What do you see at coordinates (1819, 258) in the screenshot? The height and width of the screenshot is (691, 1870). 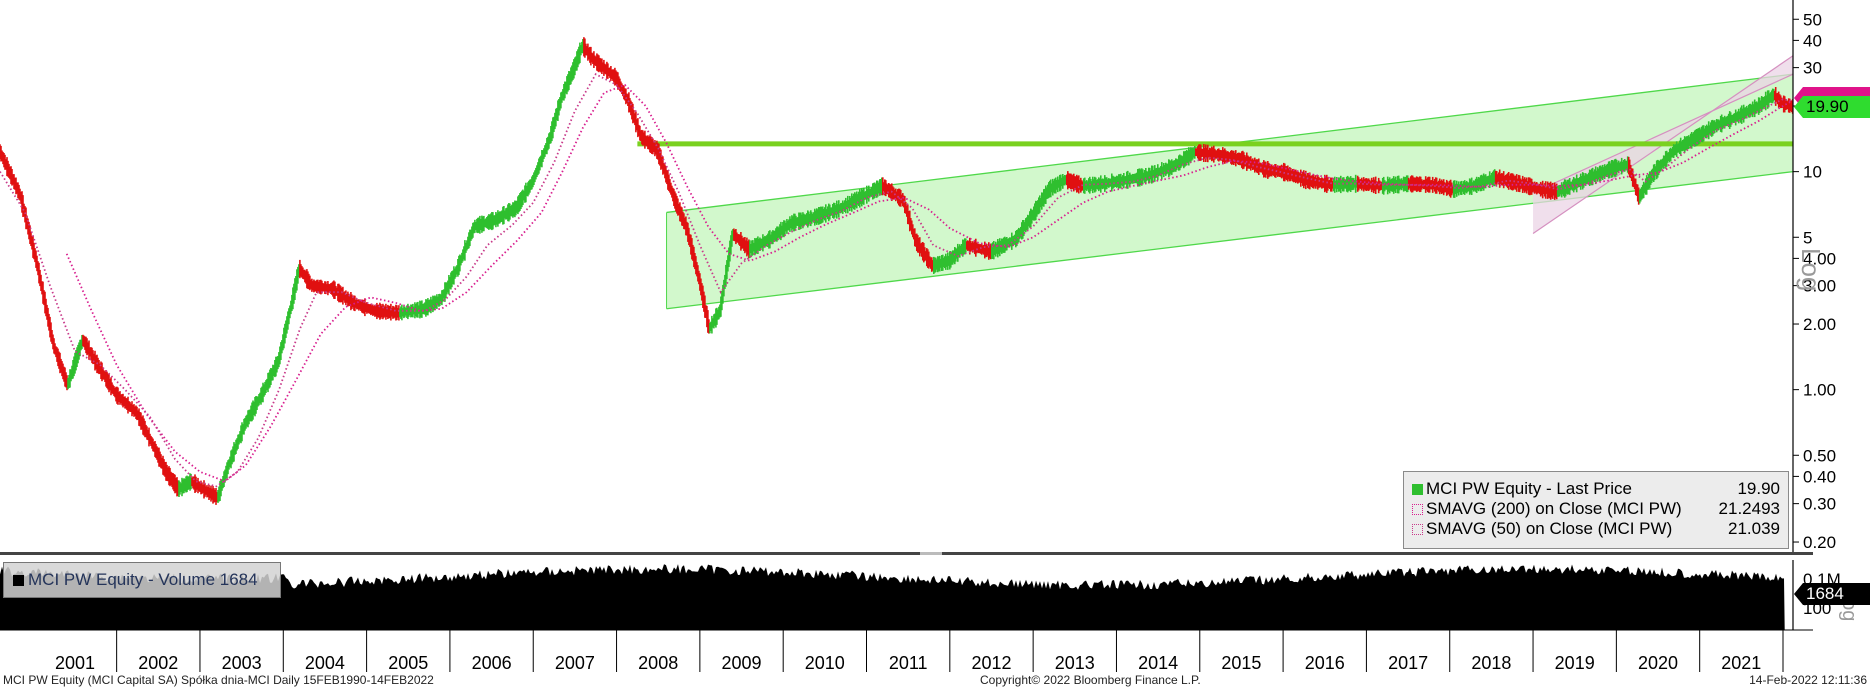 I see `y-tick-label: 4.00` at bounding box center [1819, 258].